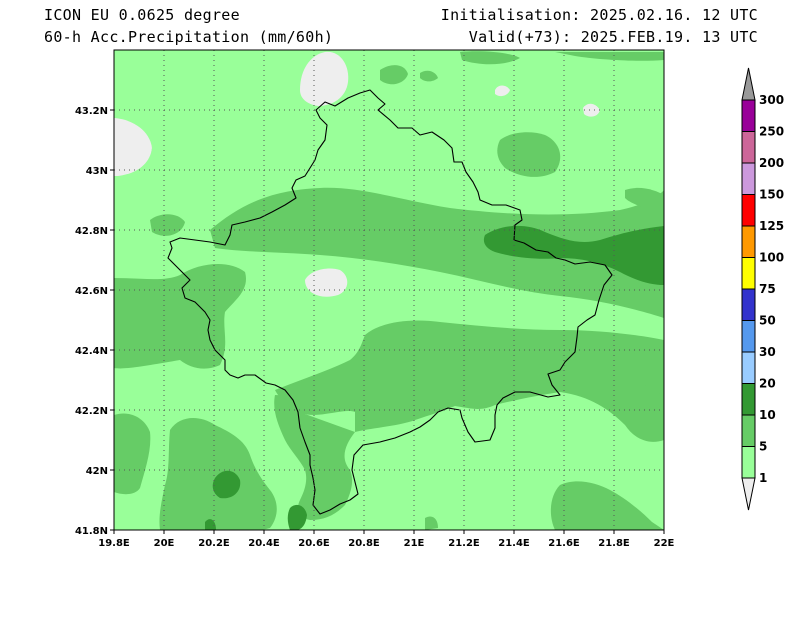 The height and width of the screenshot is (618, 800). What do you see at coordinates (97, 471) in the screenshot?
I see `y-tick-label: 42N` at bounding box center [97, 471].